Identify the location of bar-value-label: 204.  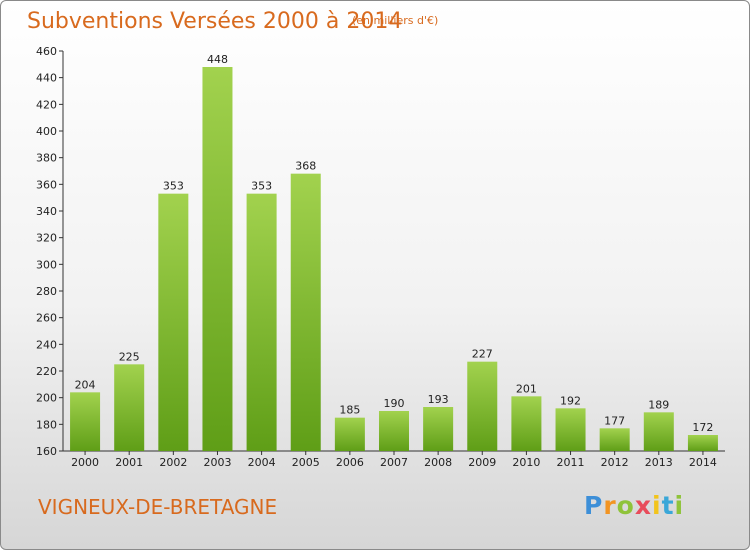
(85, 384).